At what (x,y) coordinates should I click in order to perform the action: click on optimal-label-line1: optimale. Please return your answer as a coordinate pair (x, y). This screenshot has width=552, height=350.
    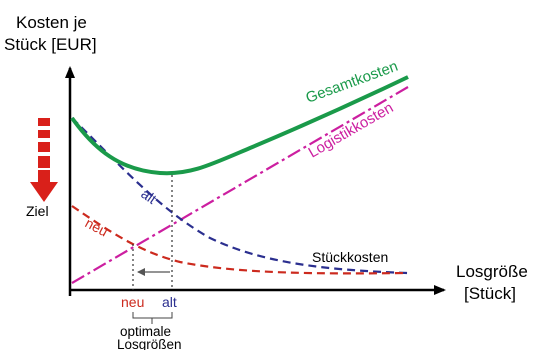
    Looking at the image, I should click on (145, 331).